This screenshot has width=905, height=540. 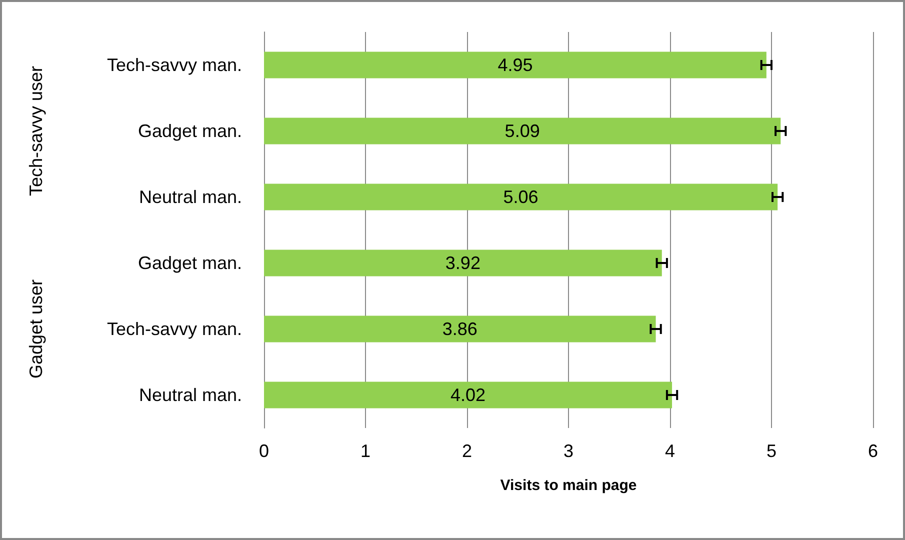 I want to click on data-label: 5.06, so click(x=520, y=197).